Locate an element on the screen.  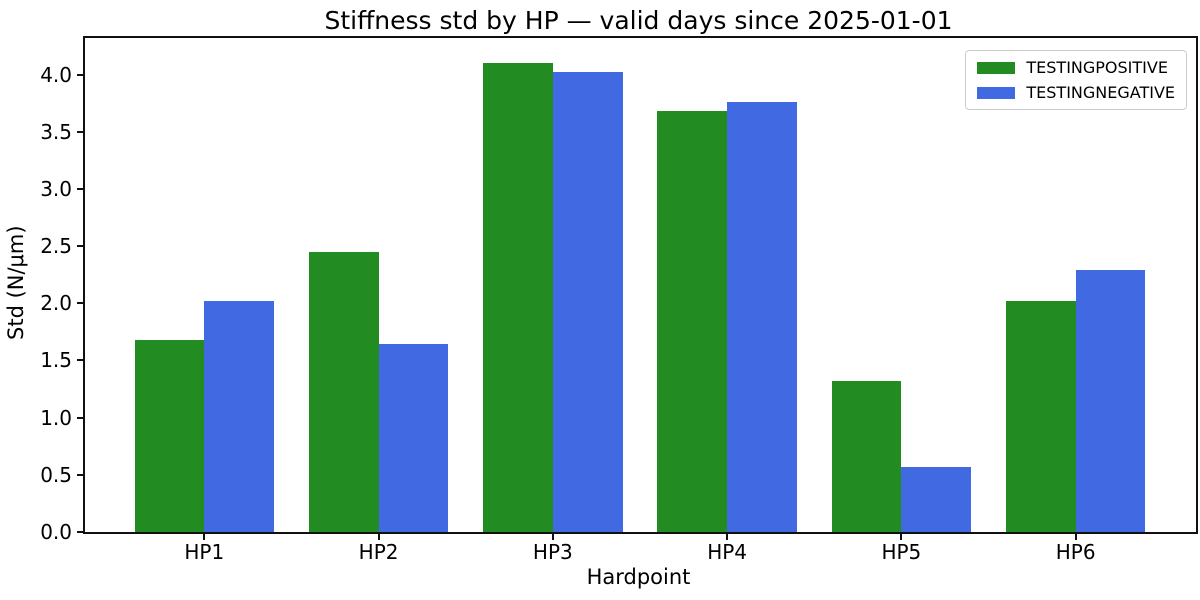
bar-testingnegative-hp2 is located at coordinates (413, 438).